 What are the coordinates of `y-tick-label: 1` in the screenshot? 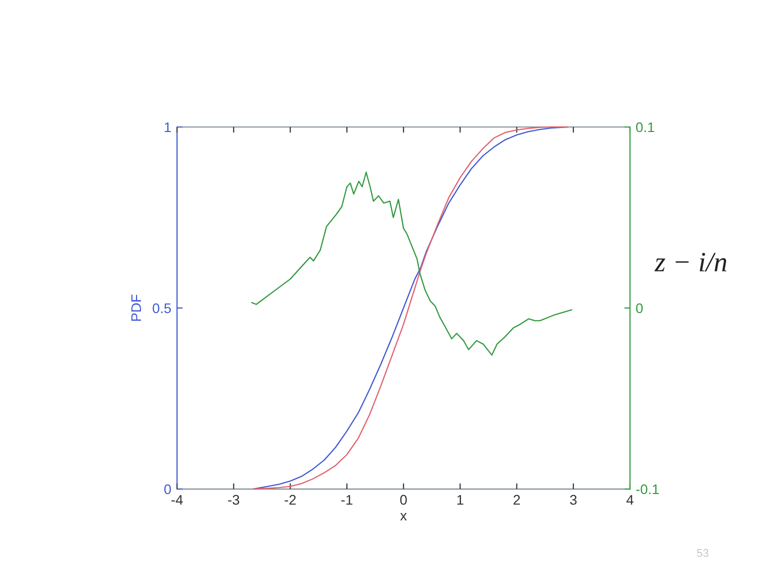 It's located at (167, 127).